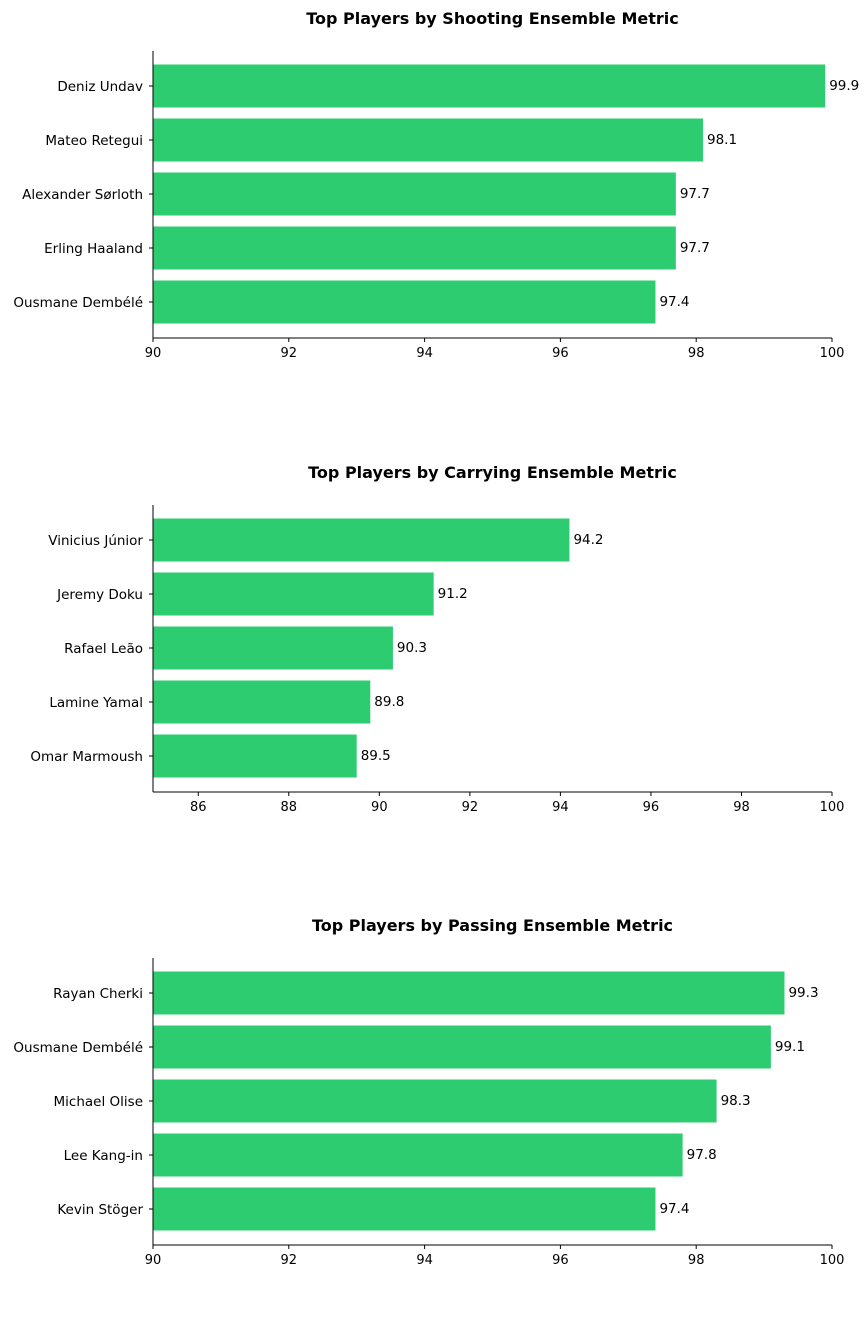 The height and width of the screenshot is (1333, 868). What do you see at coordinates (86, 757) in the screenshot?
I see `category-label: Omar Marmoush` at bounding box center [86, 757].